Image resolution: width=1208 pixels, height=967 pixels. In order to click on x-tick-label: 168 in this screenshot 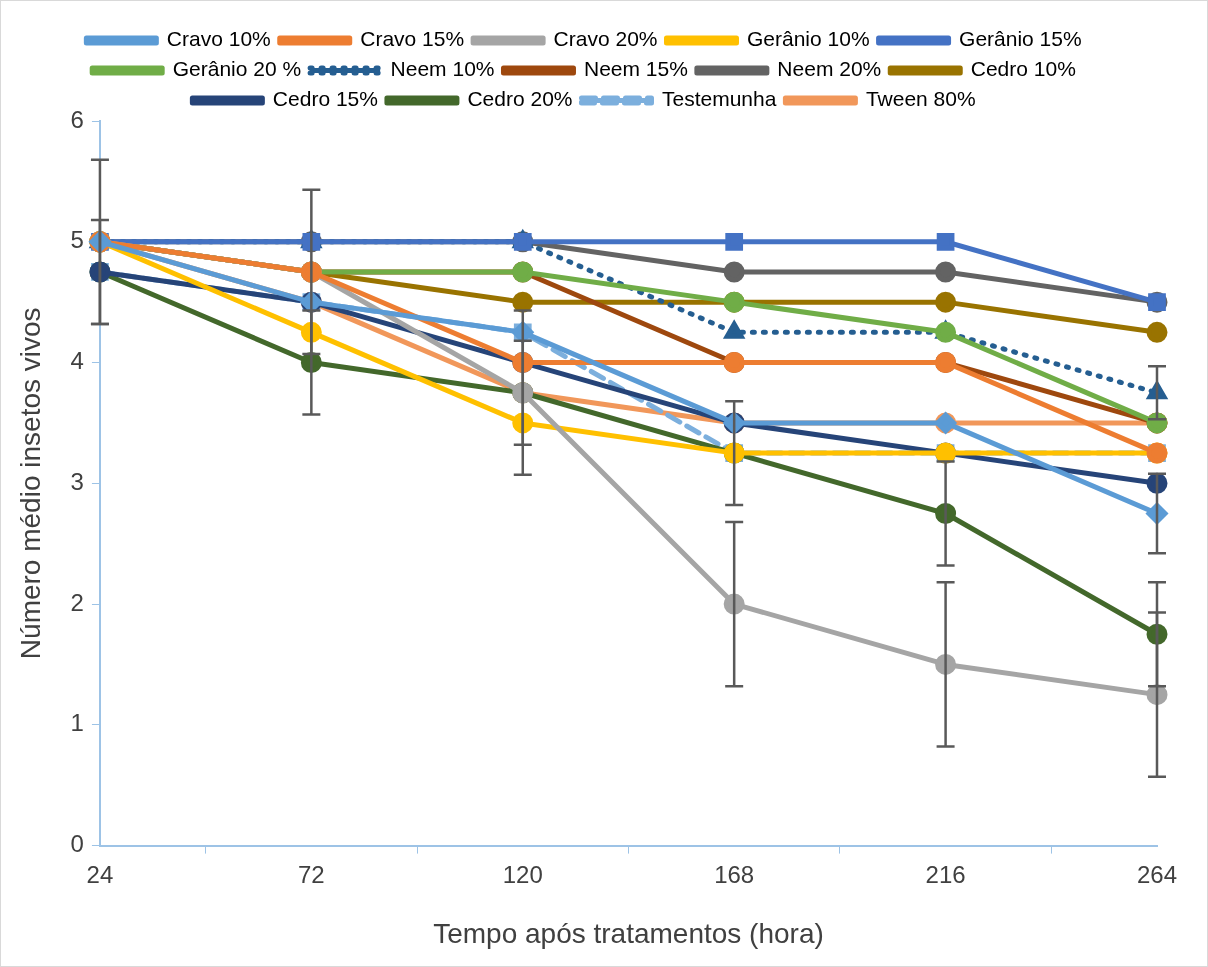, I will do `click(734, 874)`.